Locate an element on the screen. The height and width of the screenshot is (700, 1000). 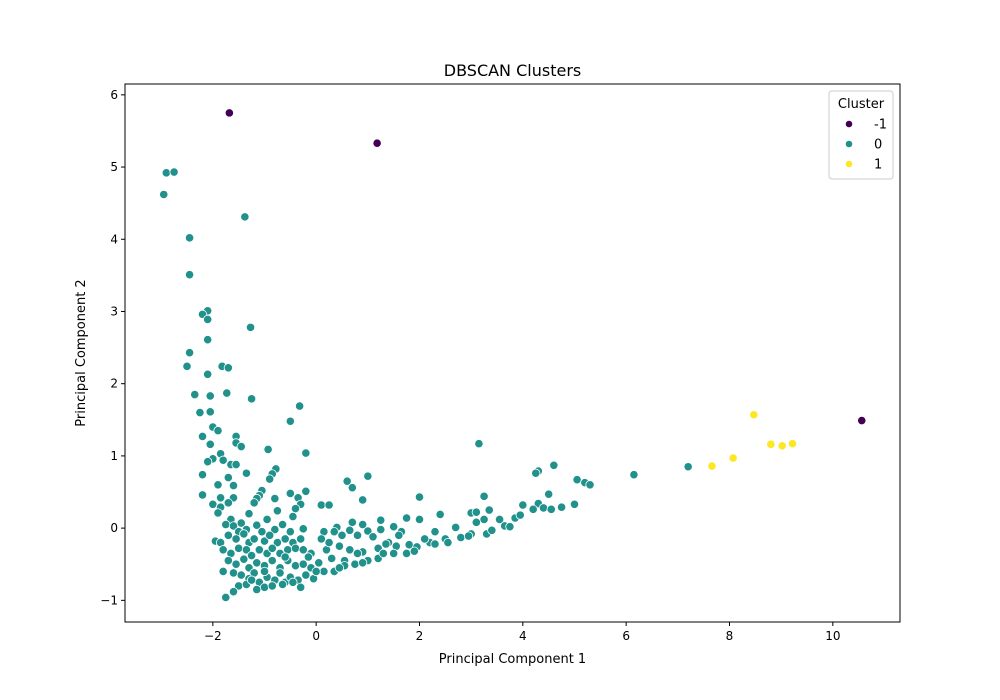
x-axis-ticks: −2 0 2 4 6 8 10 is located at coordinates (522, 632).